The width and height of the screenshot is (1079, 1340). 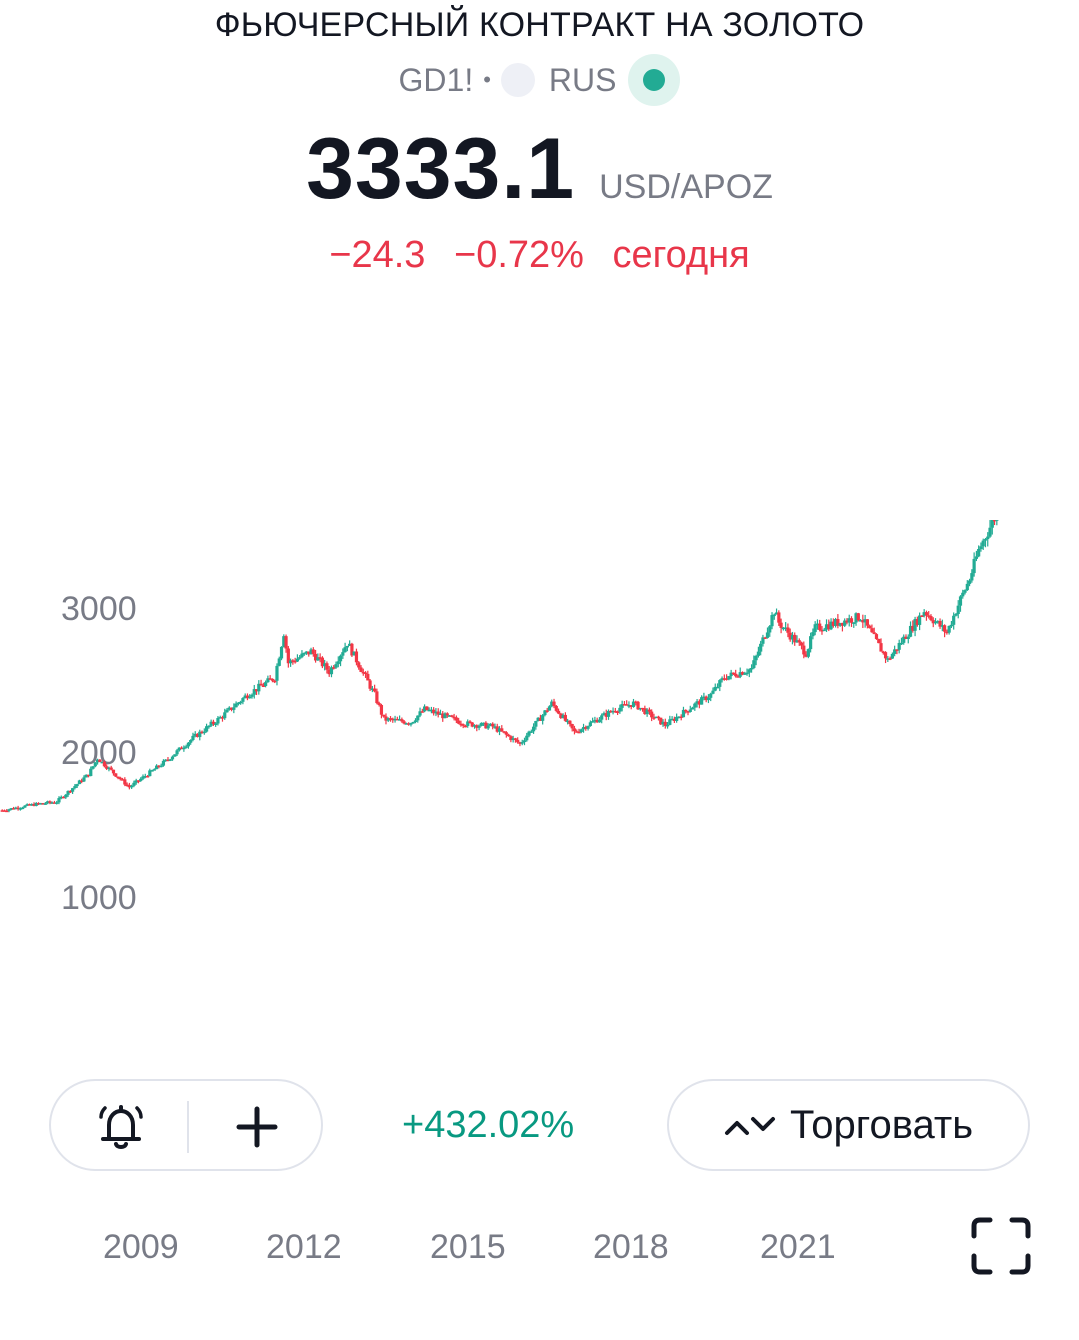 What do you see at coordinates (1001, 1246) in the screenshot?
I see `fullscreen-icon` at bounding box center [1001, 1246].